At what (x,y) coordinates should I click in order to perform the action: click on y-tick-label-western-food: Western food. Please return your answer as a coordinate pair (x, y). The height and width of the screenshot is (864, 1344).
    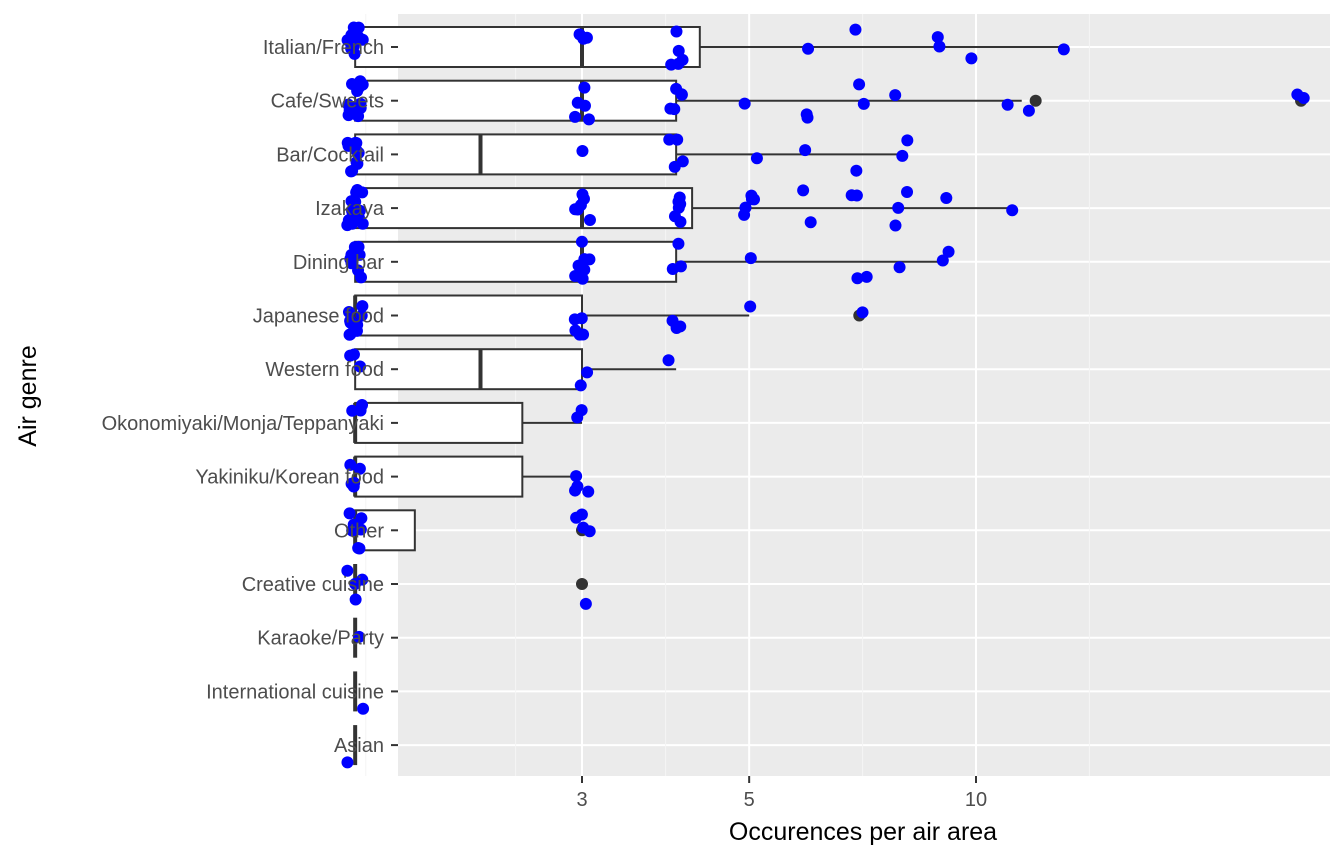
    Looking at the image, I should click on (324, 370).